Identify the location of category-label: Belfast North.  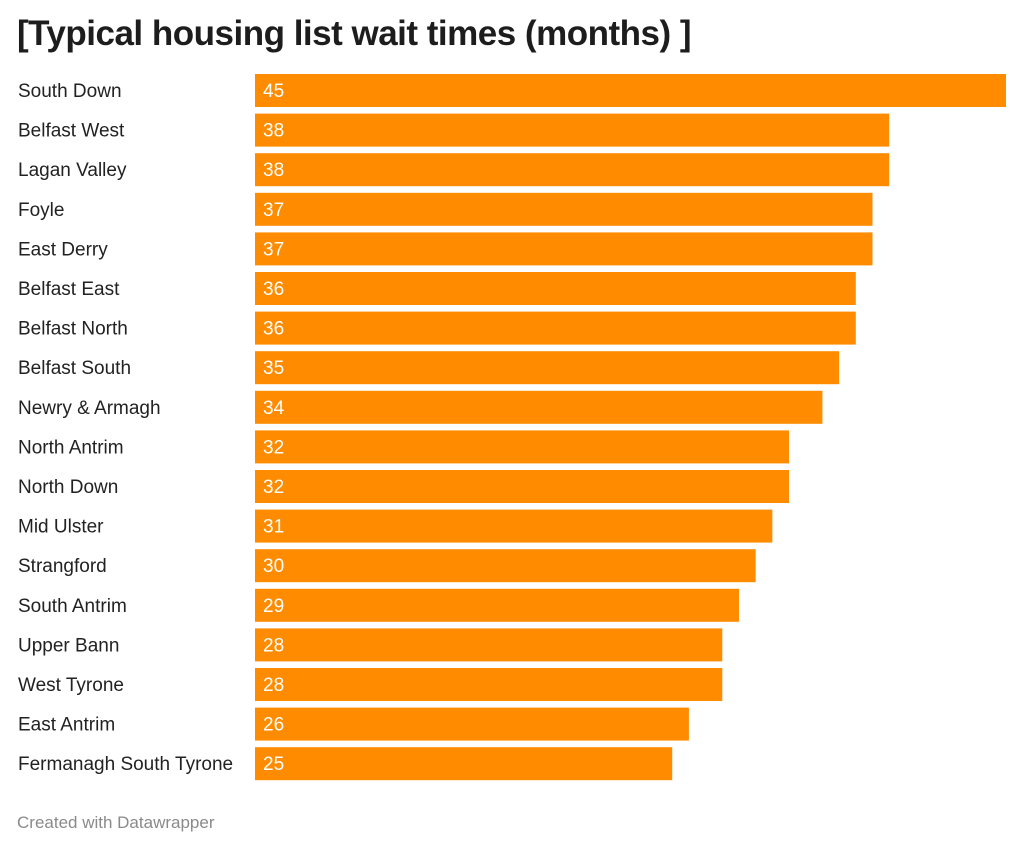
(73, 329).